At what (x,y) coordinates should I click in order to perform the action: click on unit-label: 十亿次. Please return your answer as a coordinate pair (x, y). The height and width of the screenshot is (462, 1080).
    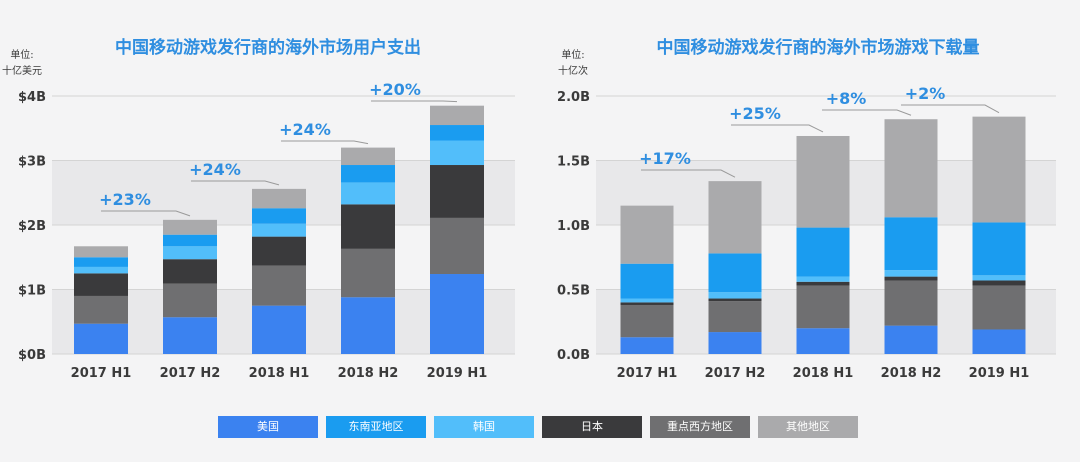
    Looking at the image, I should click on (573, 70).